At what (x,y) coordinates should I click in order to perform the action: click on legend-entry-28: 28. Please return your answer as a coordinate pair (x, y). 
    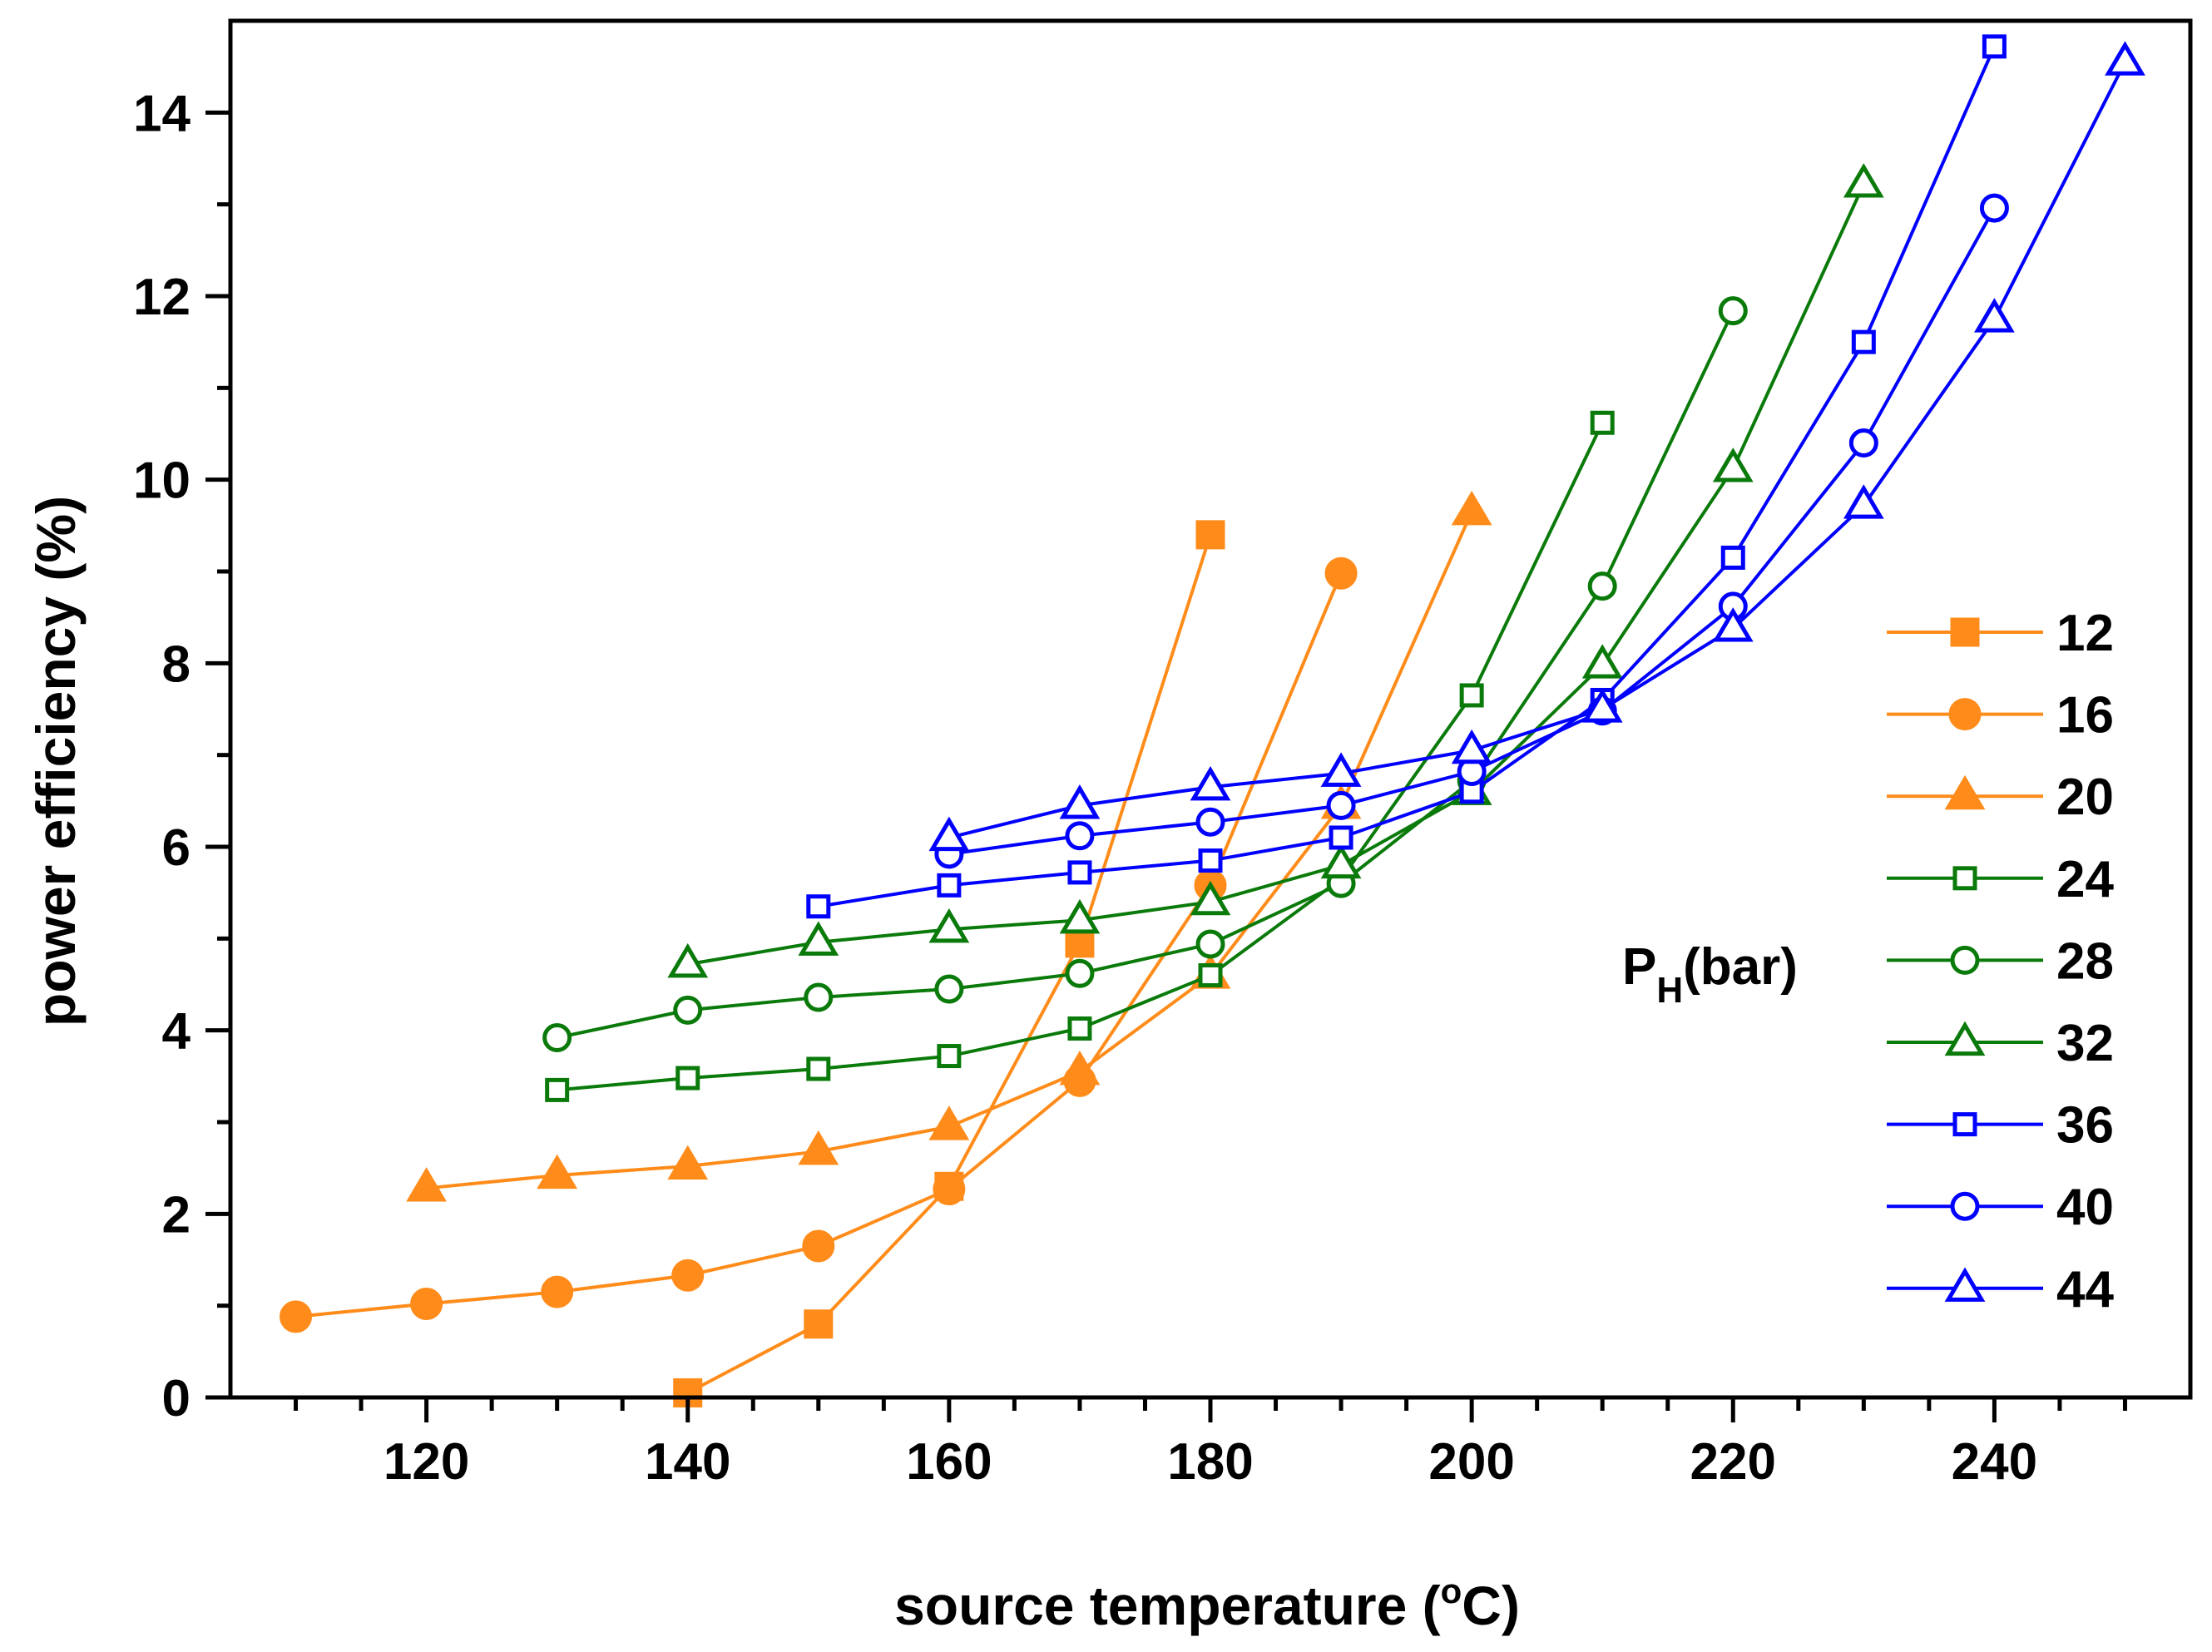
    Looking at the image, I should click on (2000, 961).